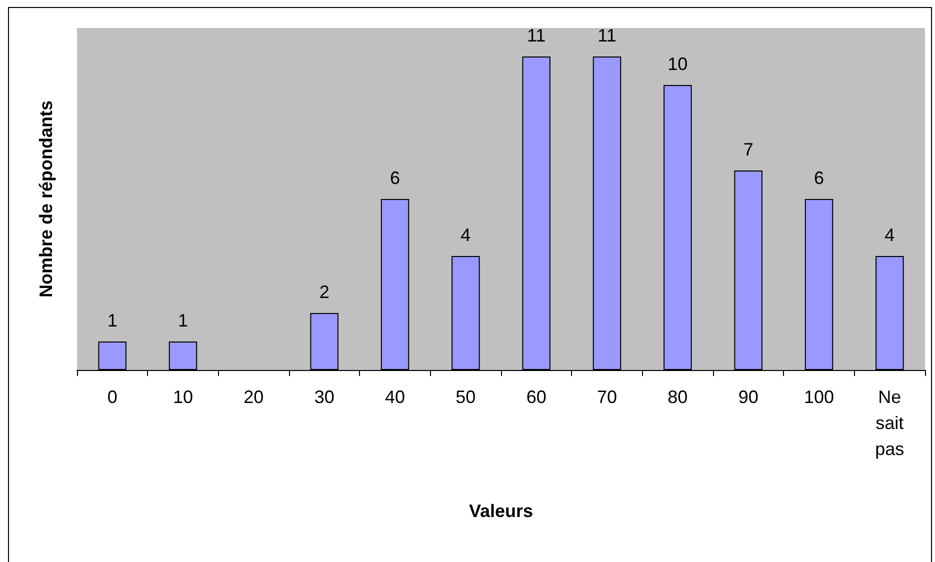 The height and width of the screenshot is (562, 935). Describe the element at coordinates (254, 397) in the screenshot. I see `x-tick-label: 20` at that location.